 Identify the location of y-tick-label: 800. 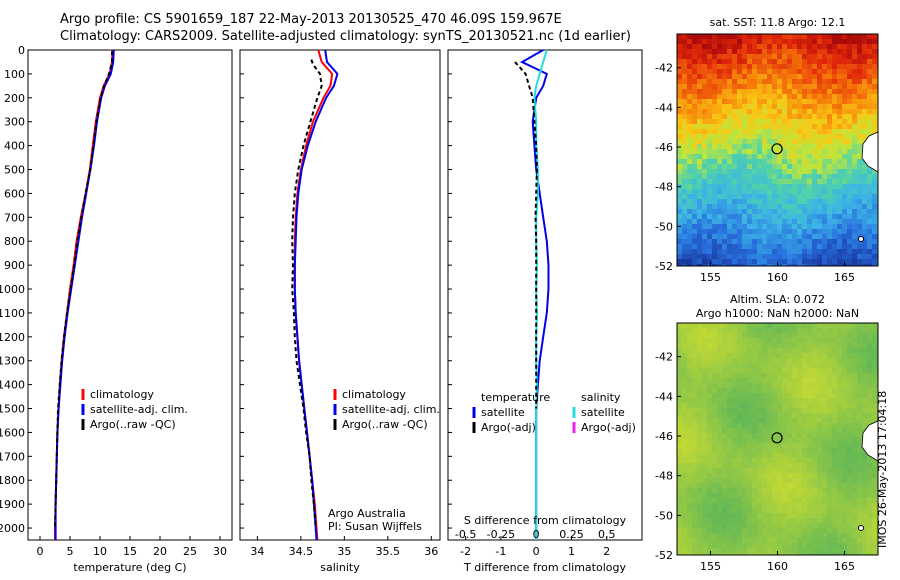
(14, 241).